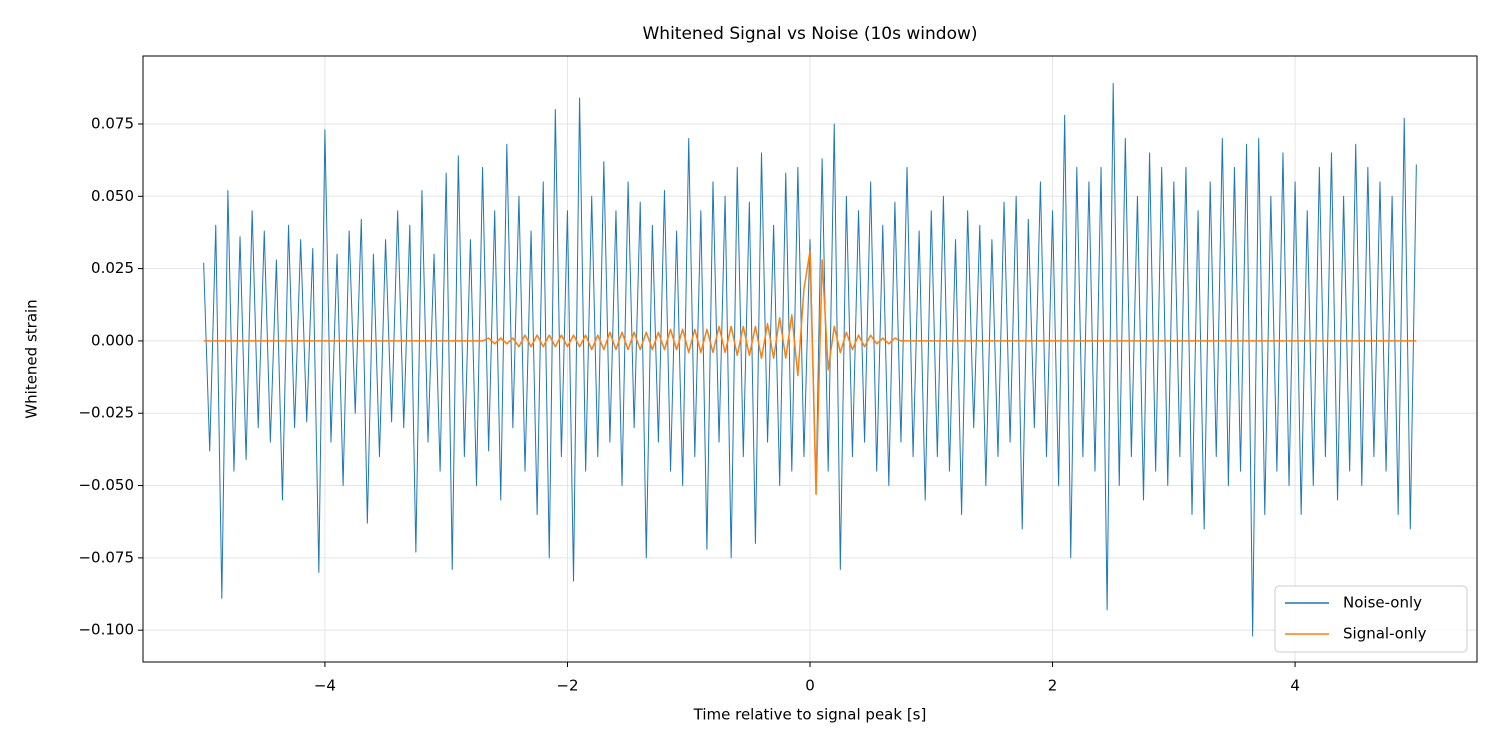 Image resolution: width=1500 pixels, height=750 pixels. Describe the element at coordinates (810, 686) in the screenshot. I see `x-tick-label: 0` at that location.